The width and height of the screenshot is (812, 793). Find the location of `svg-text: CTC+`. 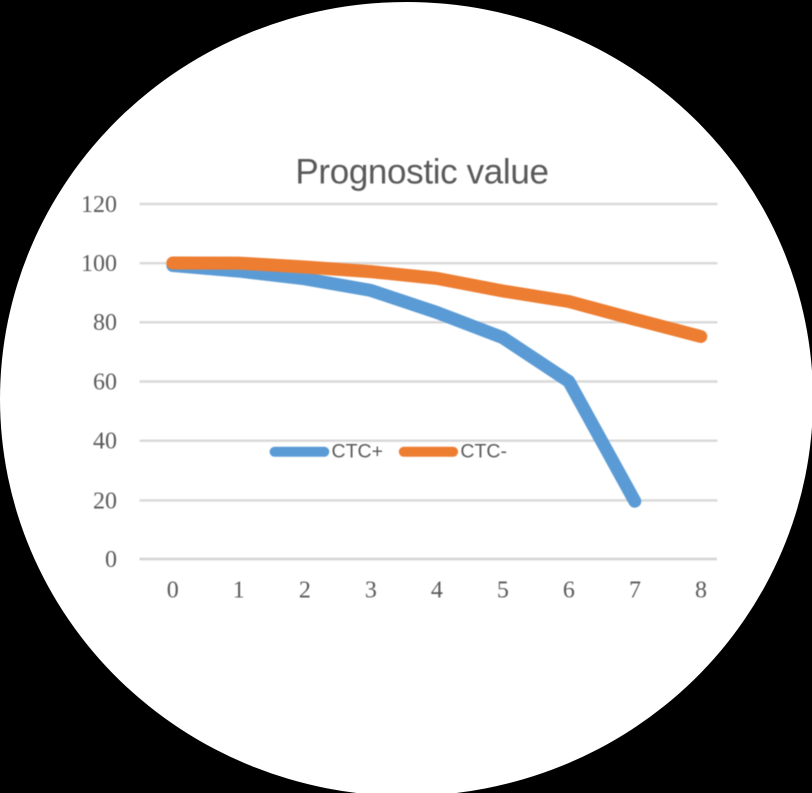

svg-text: CTC+ is located at coordinates (357, 452).